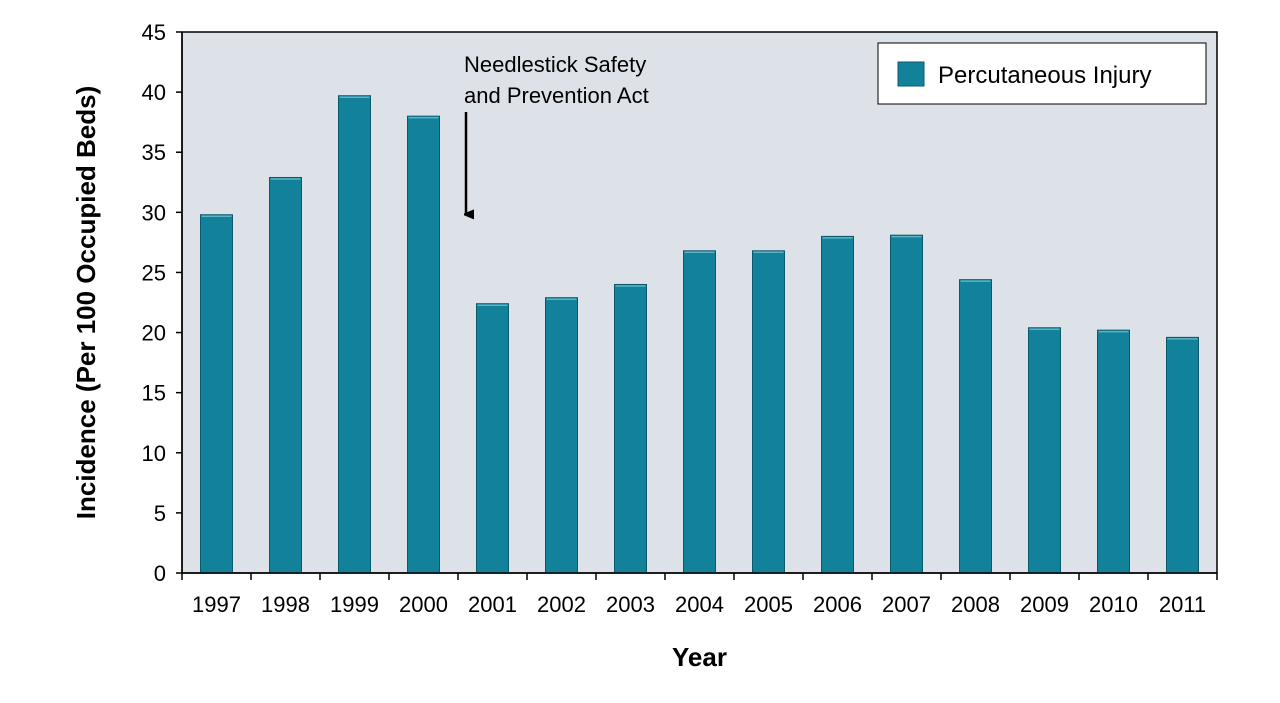  What do you see at coordinates (975, 604) in the screenshot?
I see `x-tick-label-2008: 2008` at bounding box center [975, 604].